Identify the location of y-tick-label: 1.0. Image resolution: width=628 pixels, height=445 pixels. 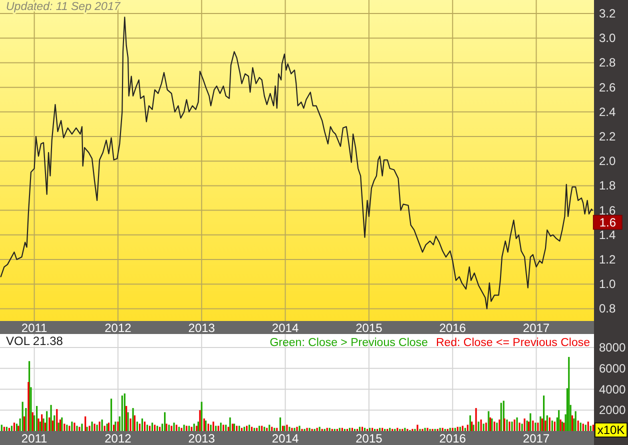
(607, 284).